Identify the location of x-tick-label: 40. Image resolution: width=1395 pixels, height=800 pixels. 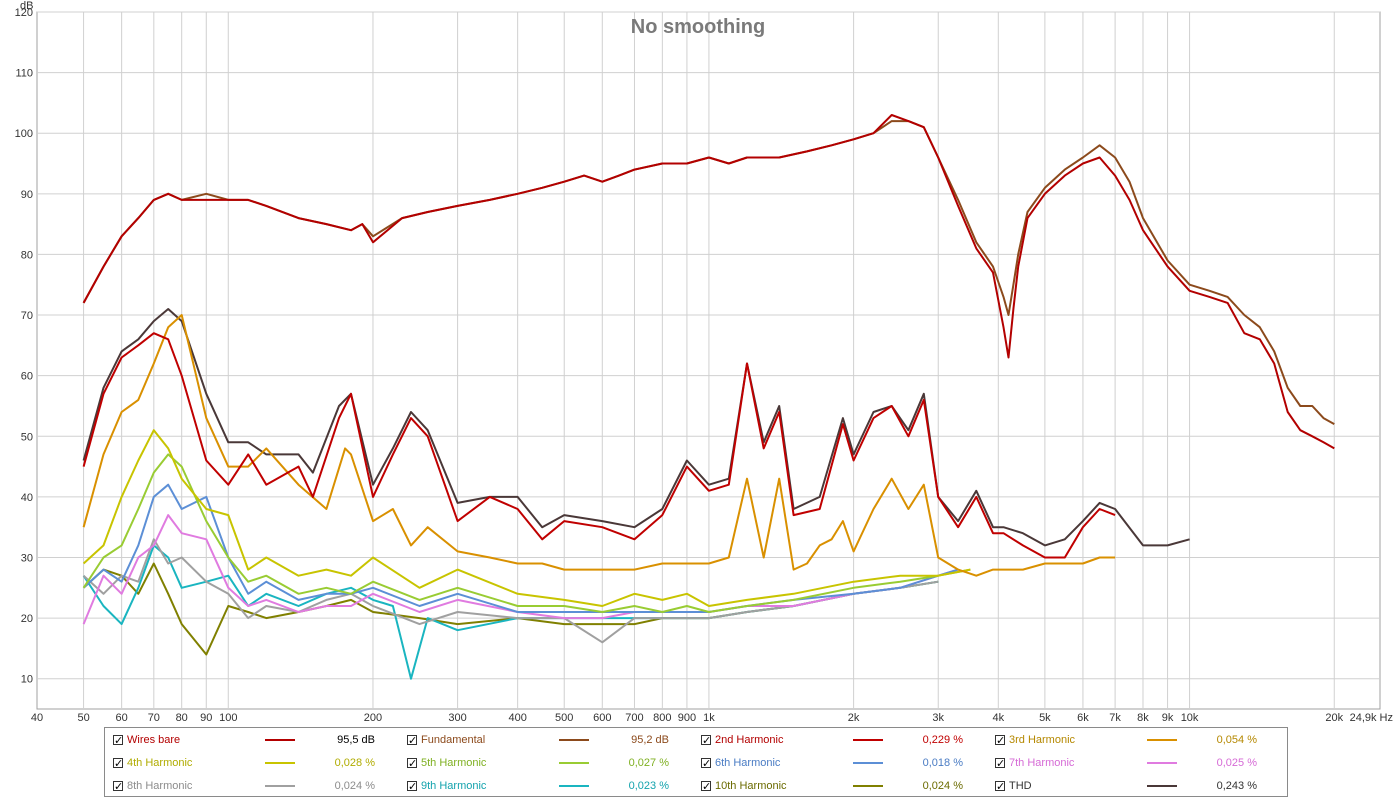
(37, 718).